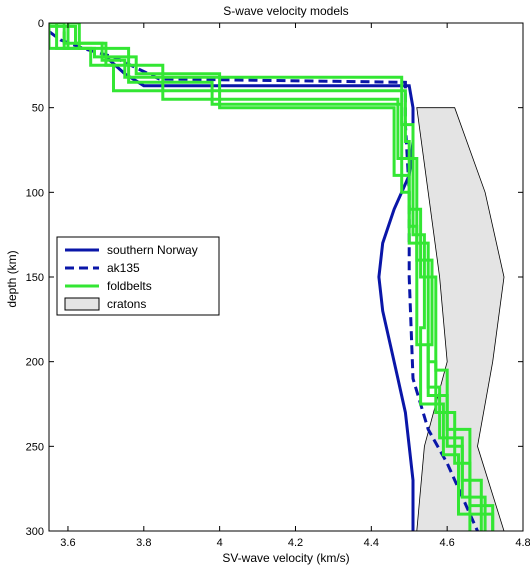 The width and height of the screenshot is (530, 568). I want to click on cratons-area, so click(460, 319).